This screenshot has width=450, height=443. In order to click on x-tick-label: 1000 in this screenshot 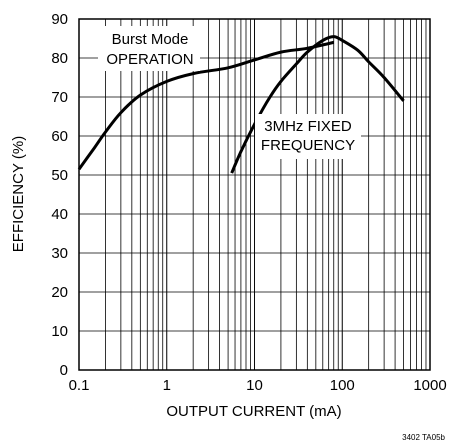, I will do `click(429, 385)`.